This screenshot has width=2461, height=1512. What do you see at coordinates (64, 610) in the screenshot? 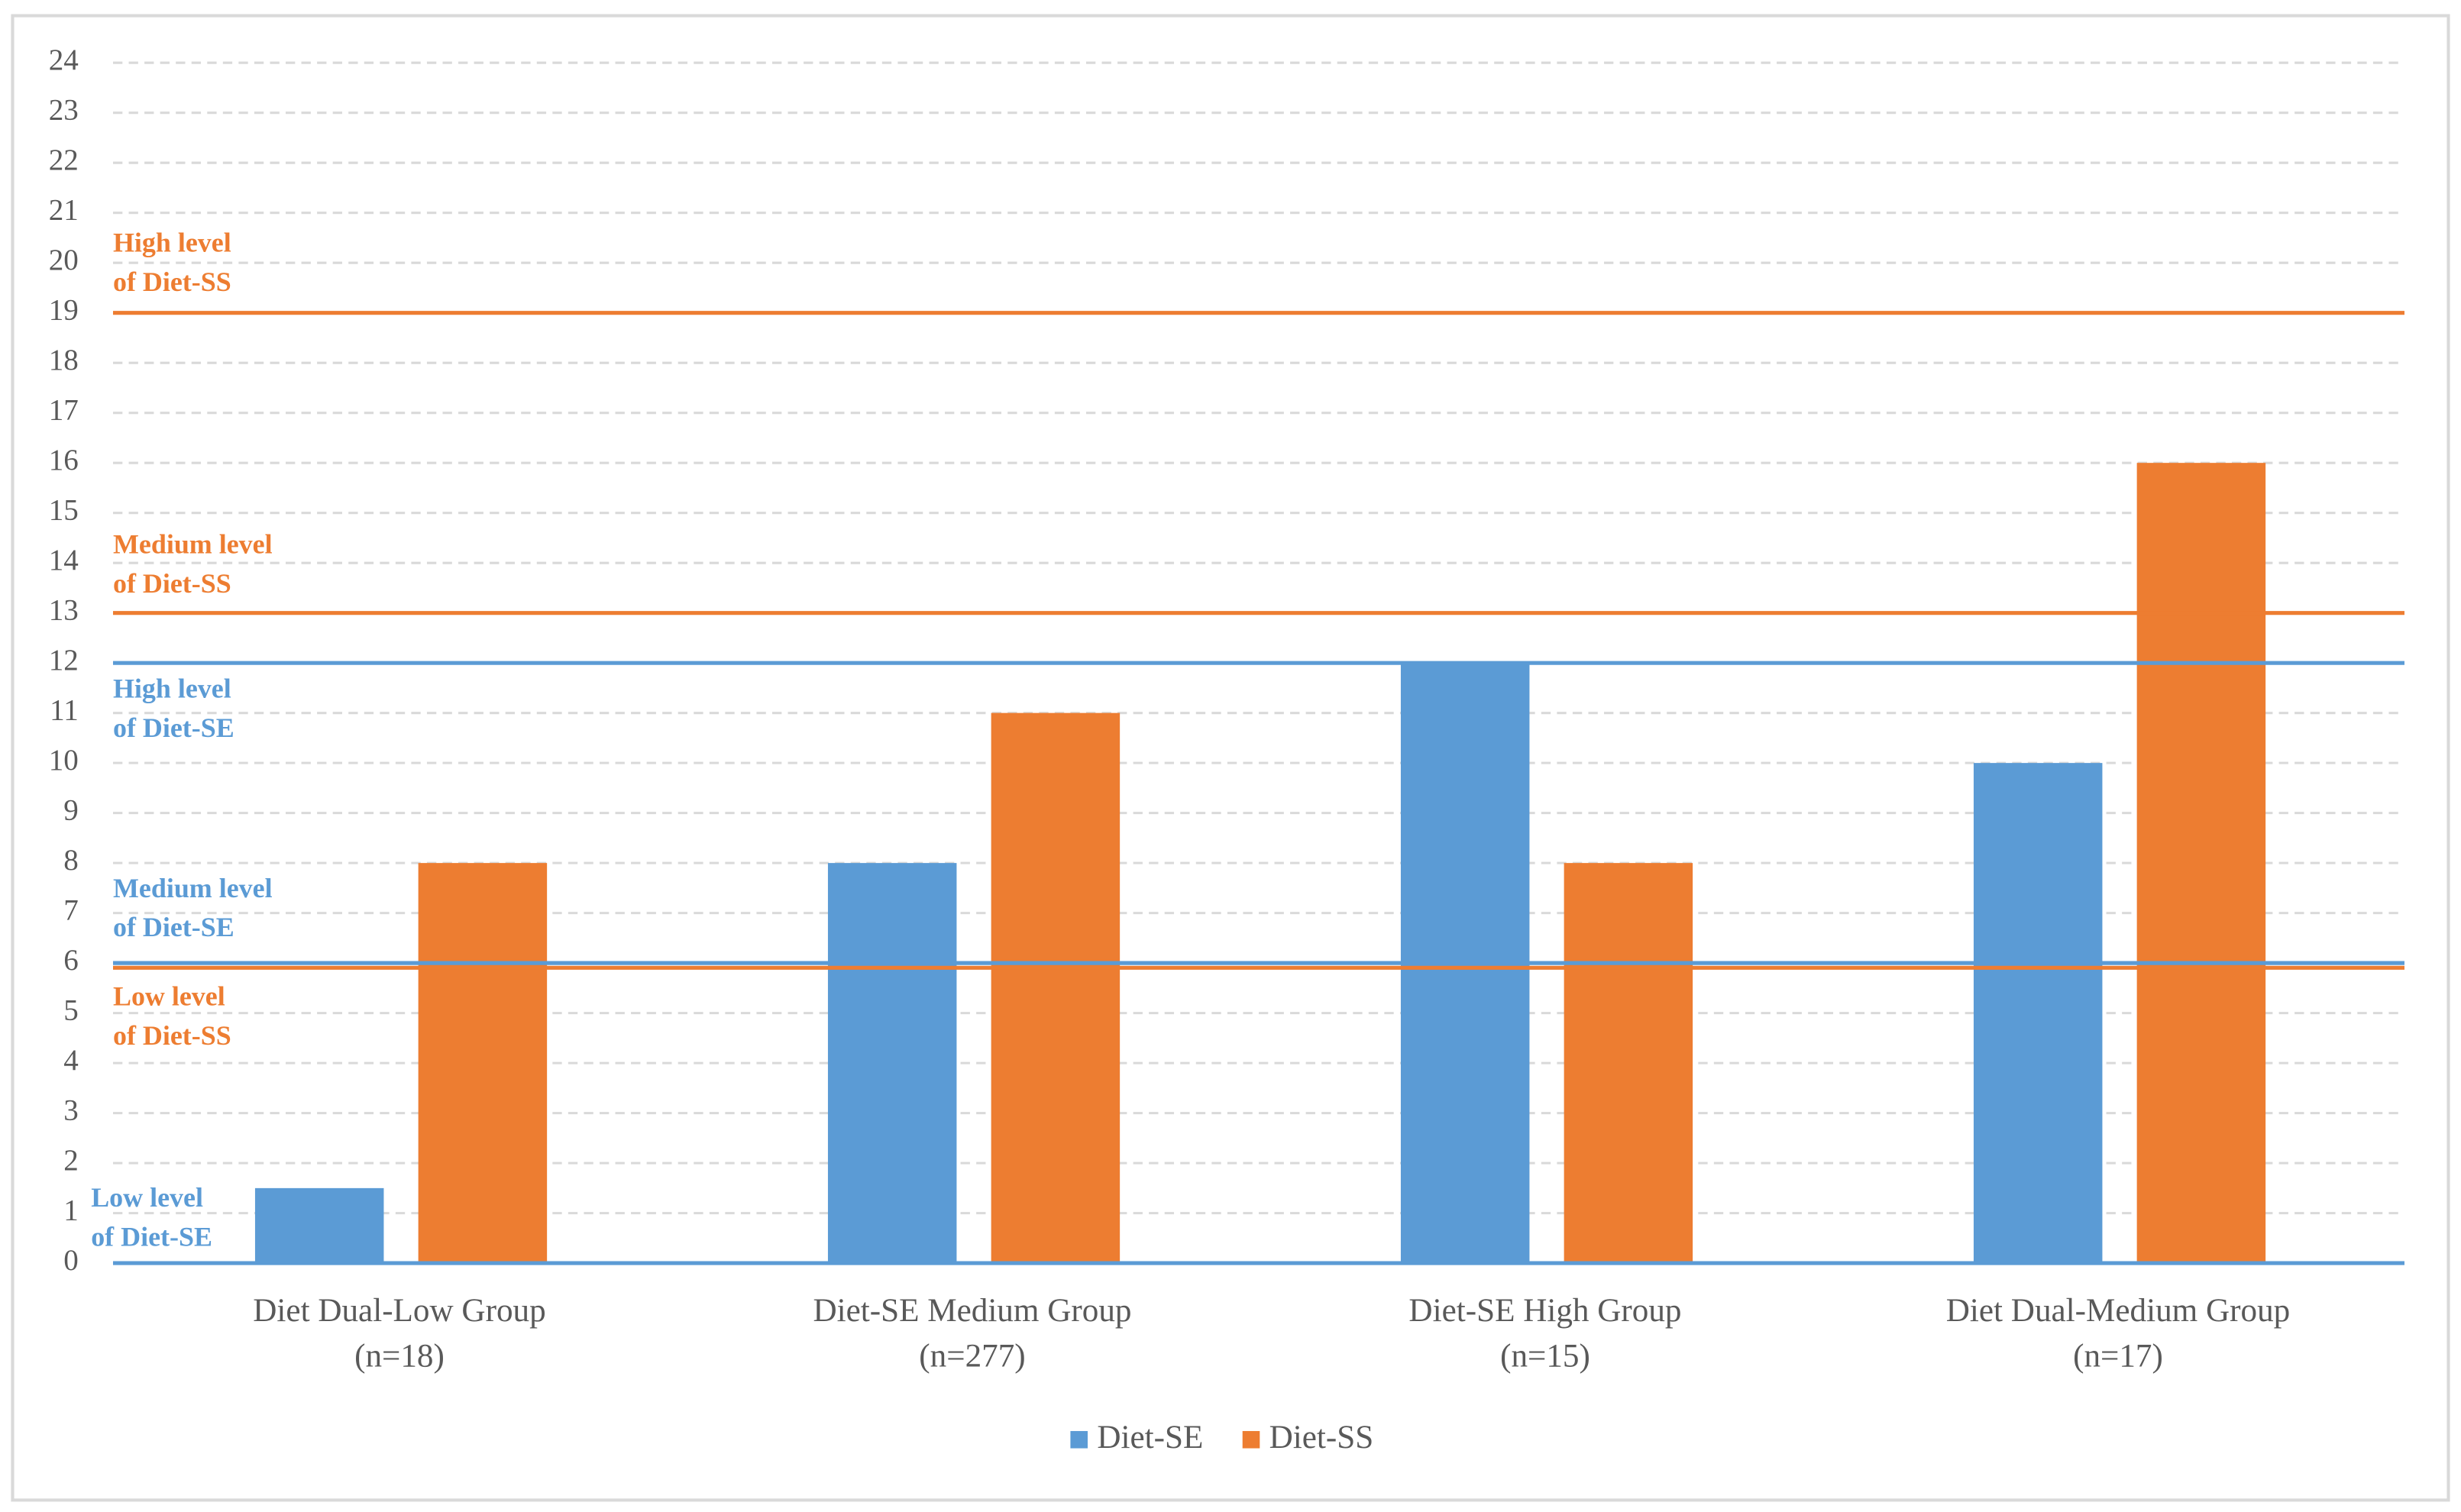
I see `y-tick-label: 13` at bounding box center [64, 610].